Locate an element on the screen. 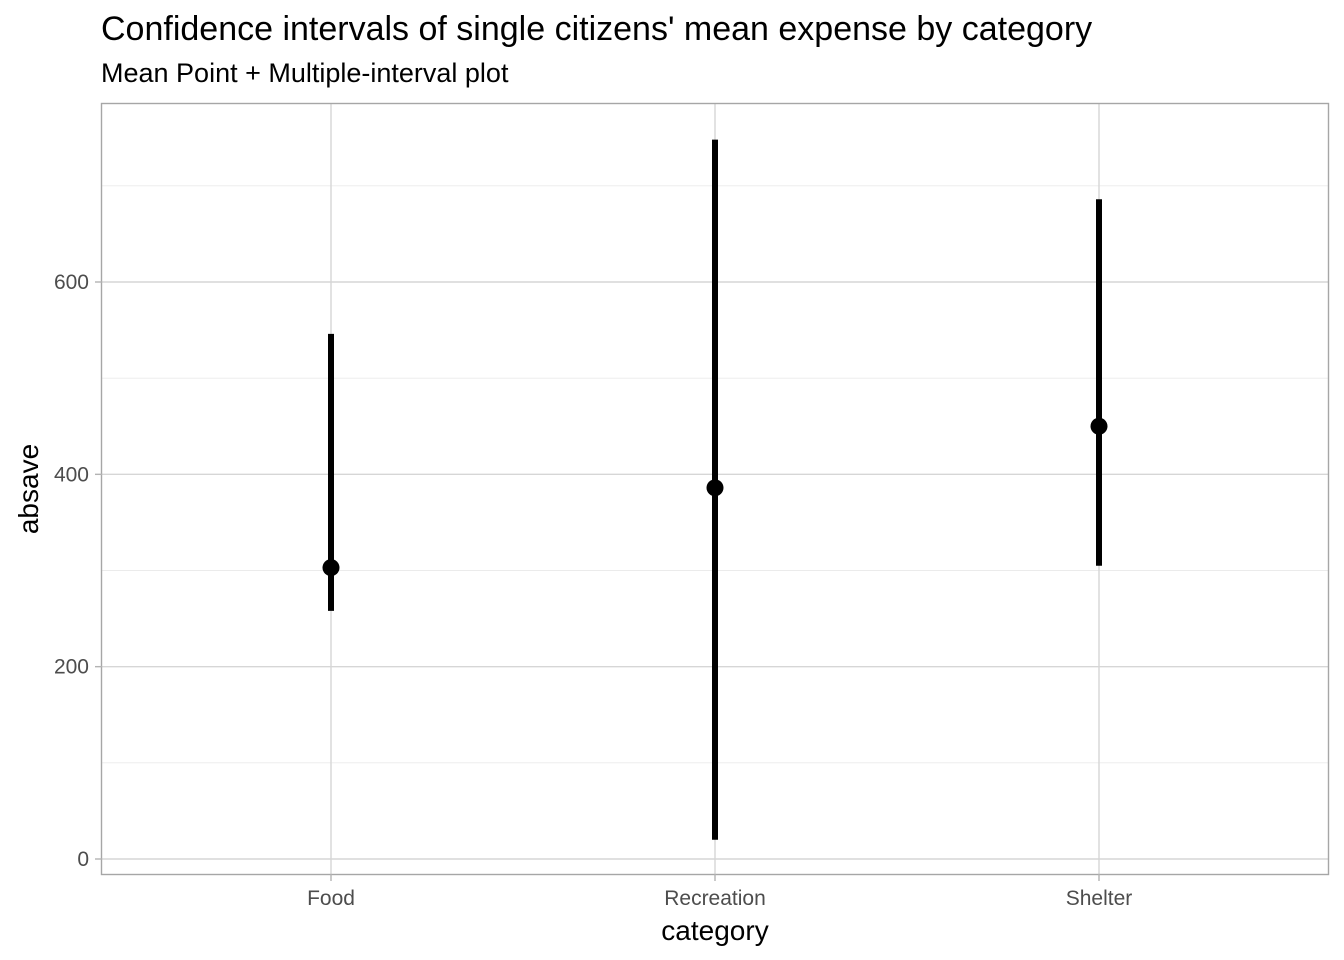 This screenshot has width=1344, height=960. y-tick-label: 0 is located at coordinates (83, 859).